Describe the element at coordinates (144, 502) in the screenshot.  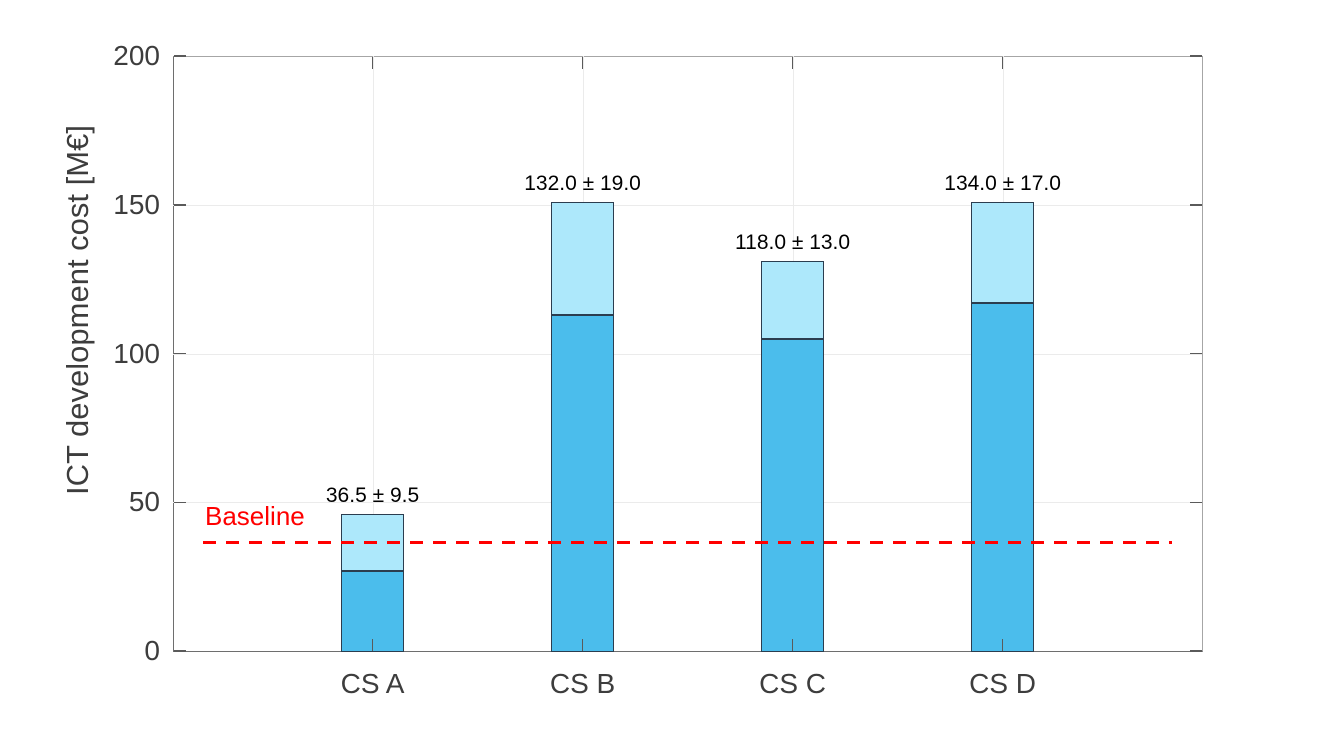
I see `y-tick-label: 50` at that location.